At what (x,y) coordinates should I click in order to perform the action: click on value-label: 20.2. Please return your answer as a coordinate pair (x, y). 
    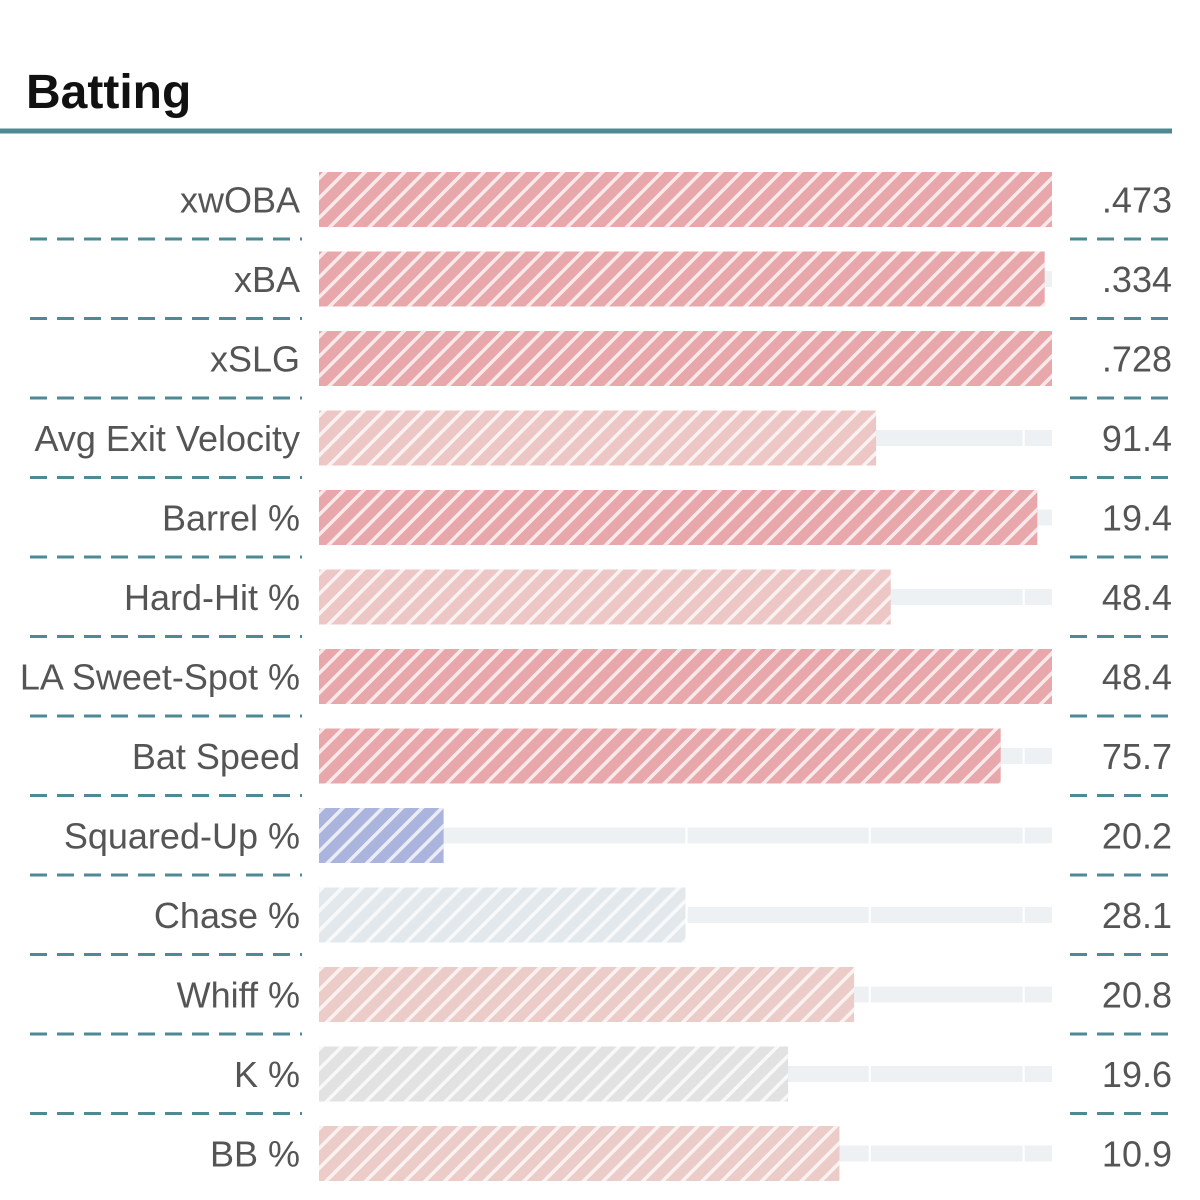
    Looking at the image, I should click on (1137, 836).